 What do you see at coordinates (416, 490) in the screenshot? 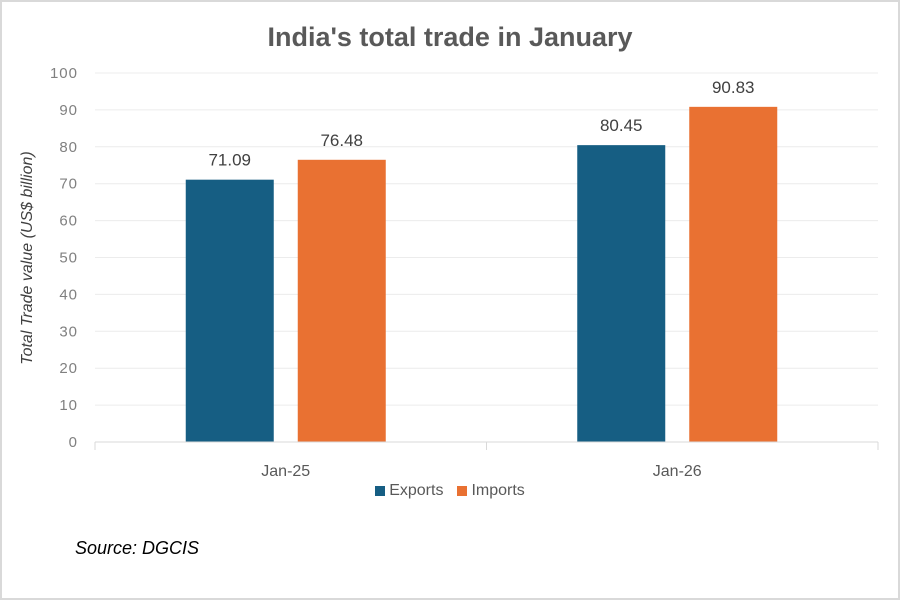
I see `legend-label-exports: Exports` at bounding box center [416, 490].